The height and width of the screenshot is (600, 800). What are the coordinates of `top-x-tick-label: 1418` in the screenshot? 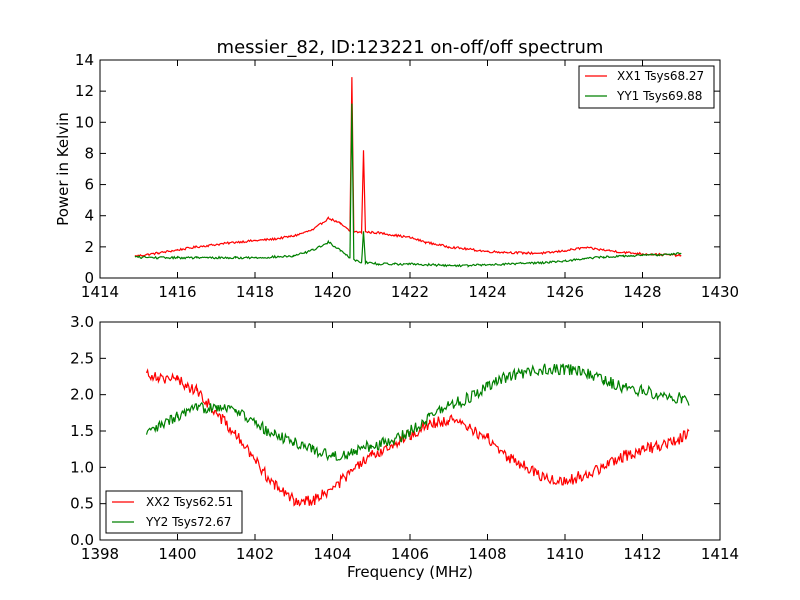 It's located at (255, 292).